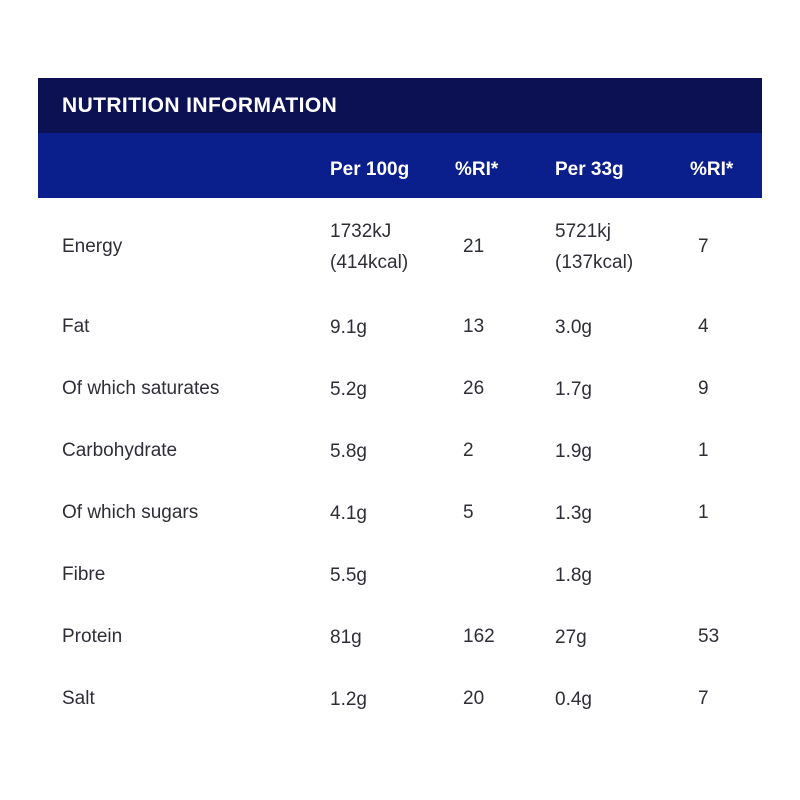 The width and height of the screenshot is (800, 800). I want to click on header-ri-100g: %RI*, so click(477, 169).